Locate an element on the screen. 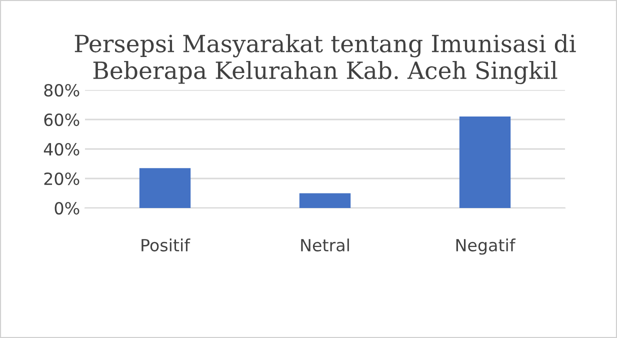 The height and width of the screenshot is (338, 617). y-tick-label: 60% is located at coordinates (62, 119).